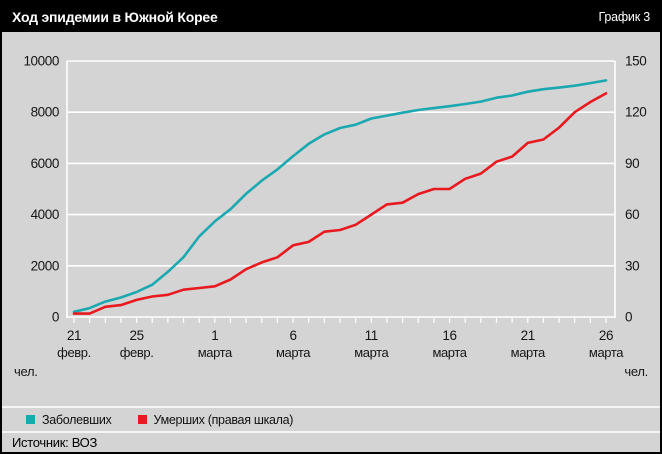  I want to click on right-axis-tick-label: 60, so click(632, 214).